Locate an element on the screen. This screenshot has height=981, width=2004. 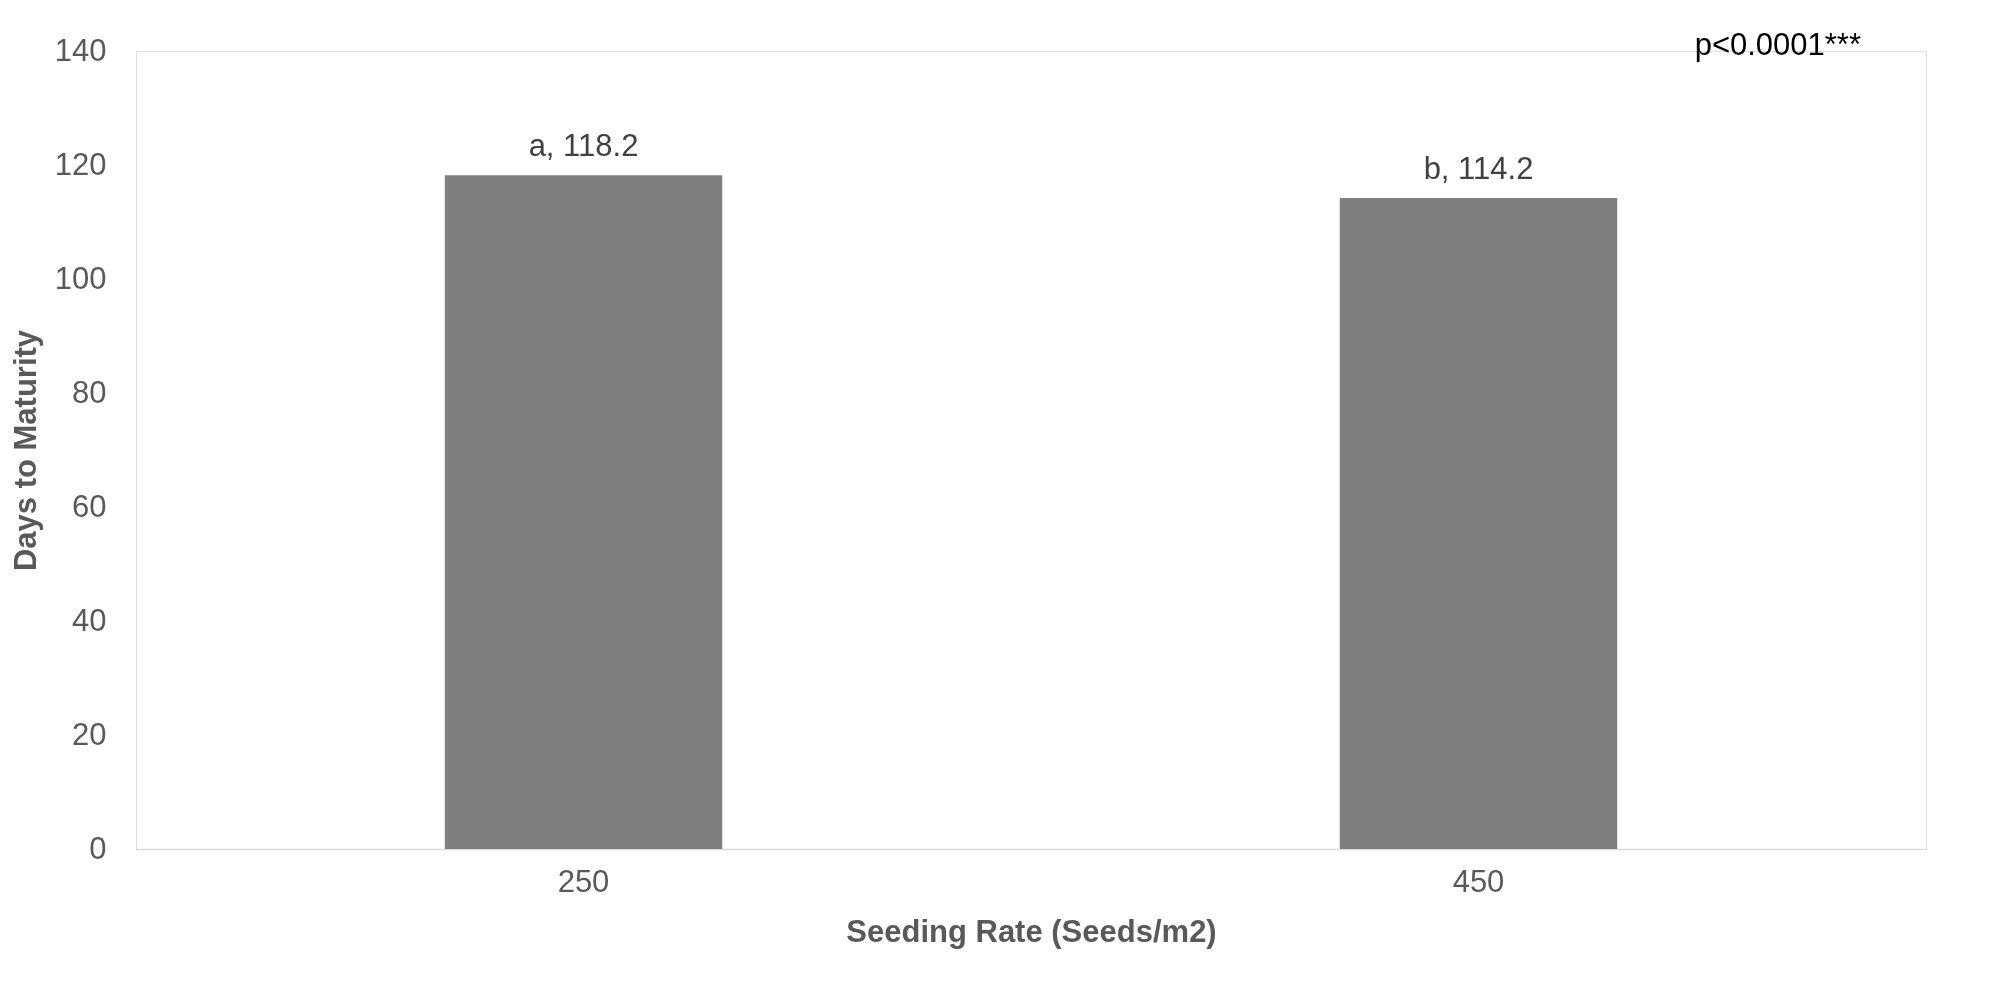
y-tick-label: 120 is located at coordinates (80, 164).